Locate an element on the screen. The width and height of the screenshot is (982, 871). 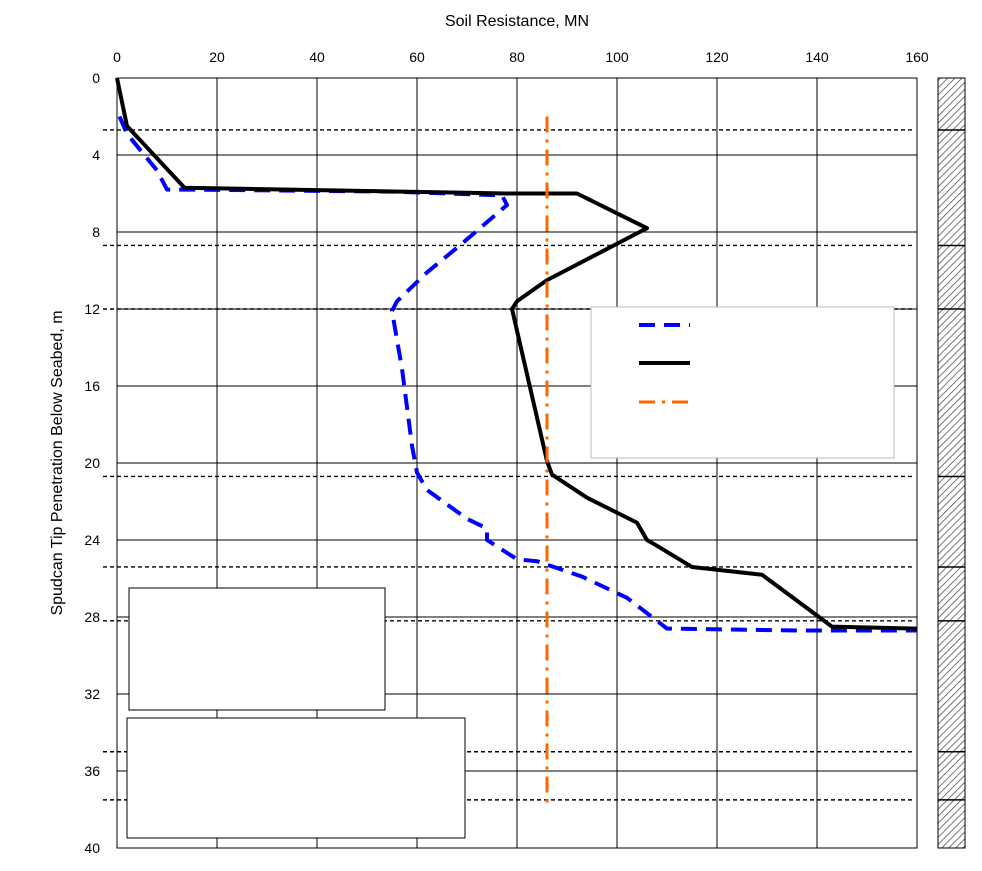
soil-strata-column is located at coordinates (951, 463).